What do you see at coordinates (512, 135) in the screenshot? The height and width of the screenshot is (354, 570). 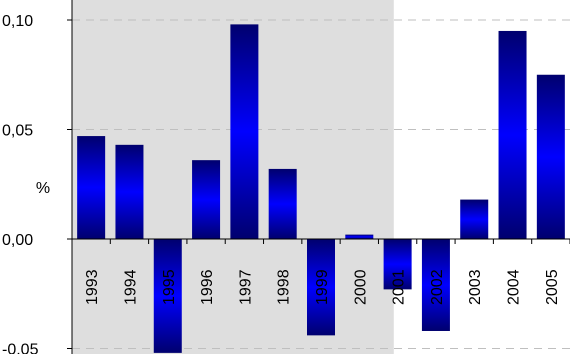 I see `bar-2004` at bounding box center [512, 135].